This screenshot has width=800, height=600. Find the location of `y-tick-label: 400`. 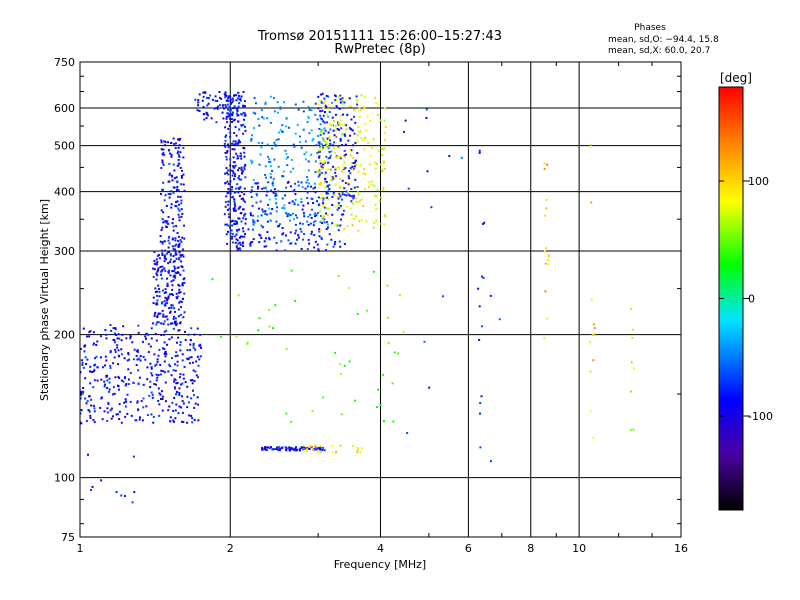

y-tick-label: 400 is located at coordinates (64, 192).